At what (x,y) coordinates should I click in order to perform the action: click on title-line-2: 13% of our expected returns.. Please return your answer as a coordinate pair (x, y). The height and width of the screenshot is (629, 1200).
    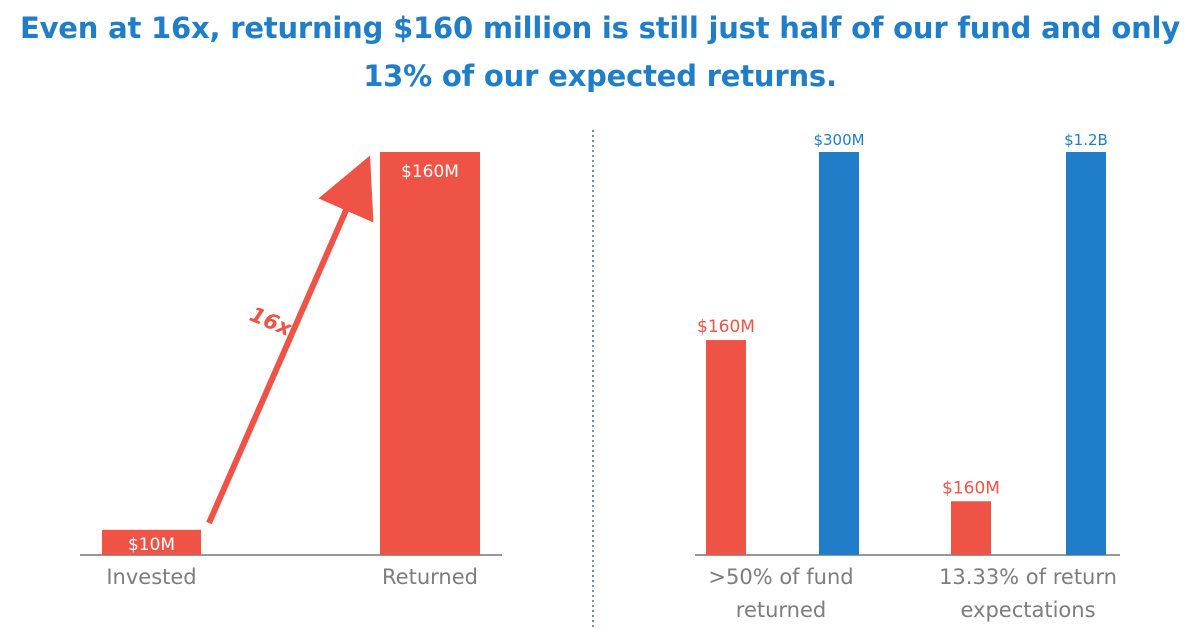
    Looking at the image, I should click on (600, 76).